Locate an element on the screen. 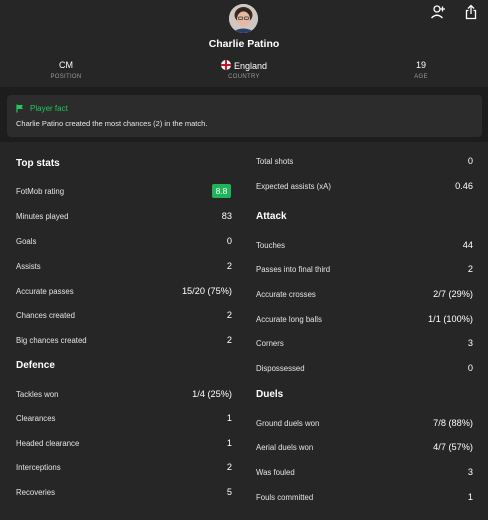 This screenshot has height=520, width=488. stat-value: 0.46 is located at coordinates (464, 186).